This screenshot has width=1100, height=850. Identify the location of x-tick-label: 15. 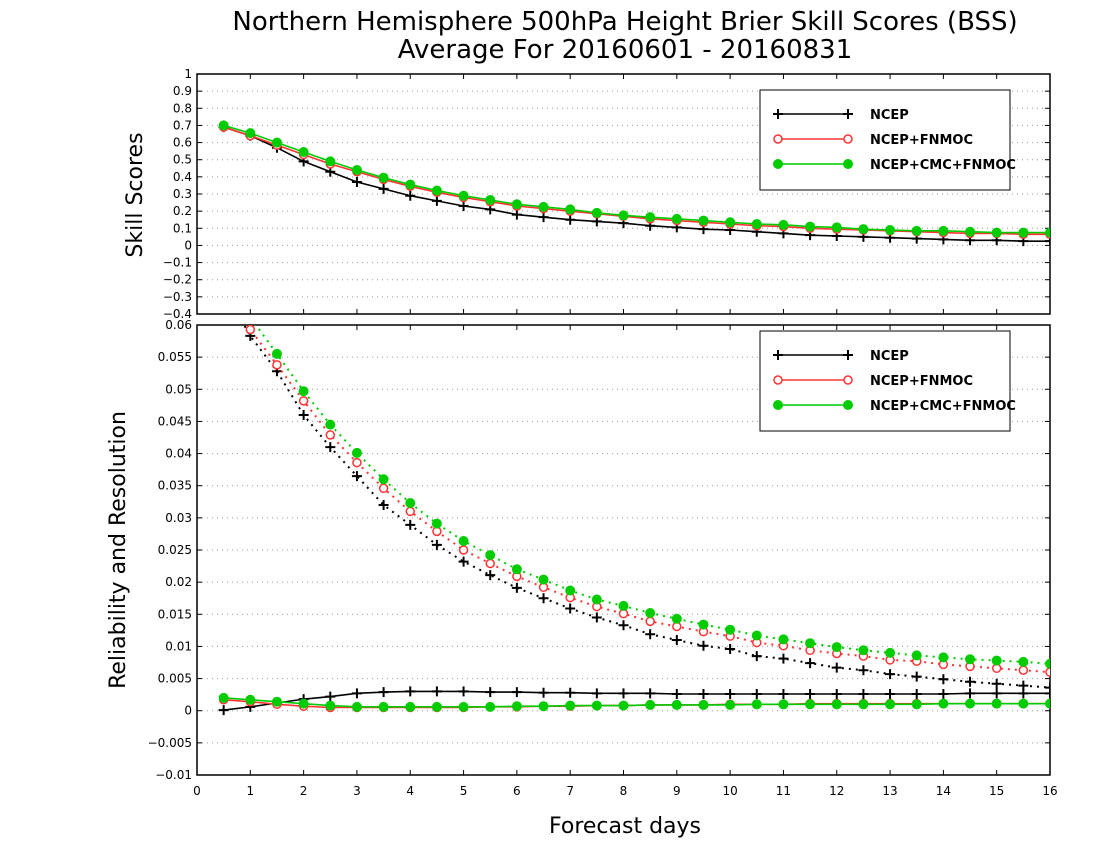
(996, 791).